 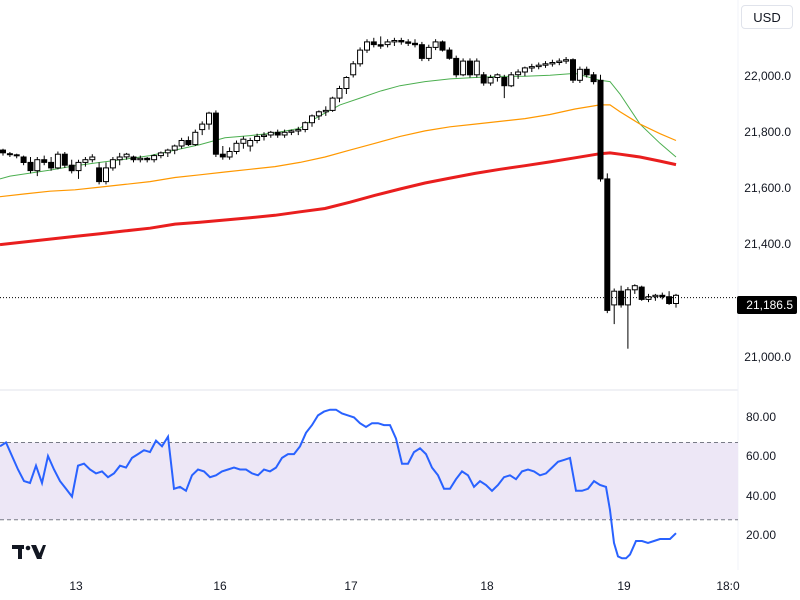 What do you see at coordinates (487, 586) in the screenshot?
I see `time-tick-label: 18` at bounding box center [487, 586].